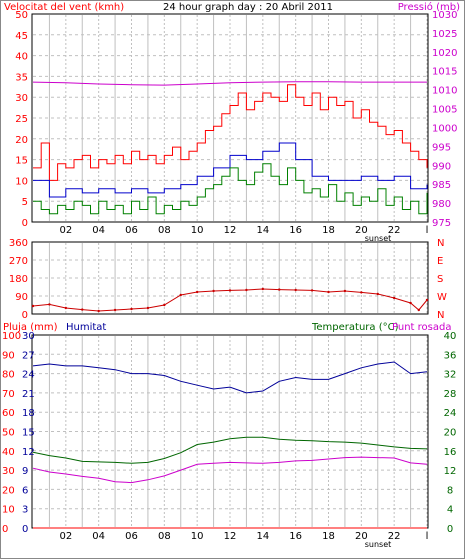 Image resolution: width=465 pixels, height=559 pixels. What do you see at coordinates (8, 510) in the screenshot?
I see `humidity-y-tick: 10` at bounding box center [8, 510].